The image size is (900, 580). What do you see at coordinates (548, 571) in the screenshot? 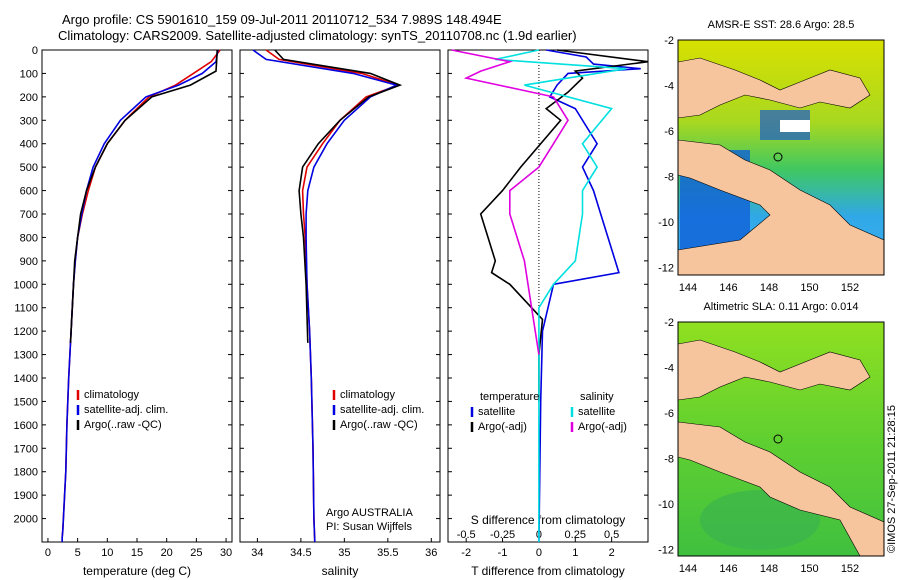
I see `difference-xlabel: T difference from climatology` at bounding box center [548, 571].